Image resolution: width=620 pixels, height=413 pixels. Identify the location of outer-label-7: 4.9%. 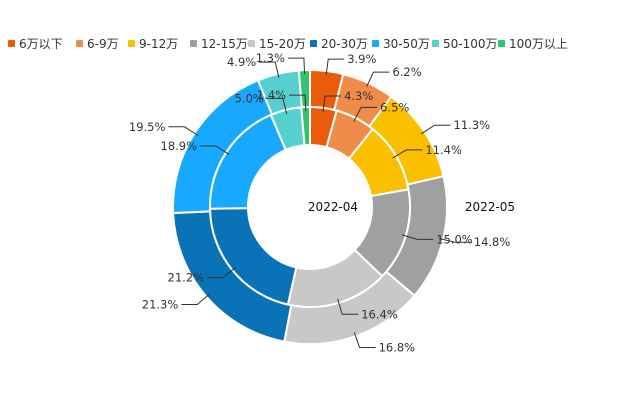
(241, 62).